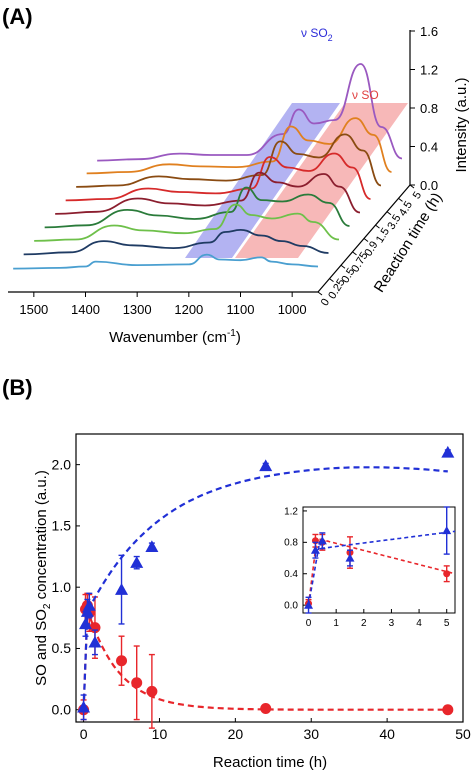  What do you see at coordinates (429, 108) in the screenshot?
I see `intensity-tick-label: 0.8` at bounding box center [429, 108].